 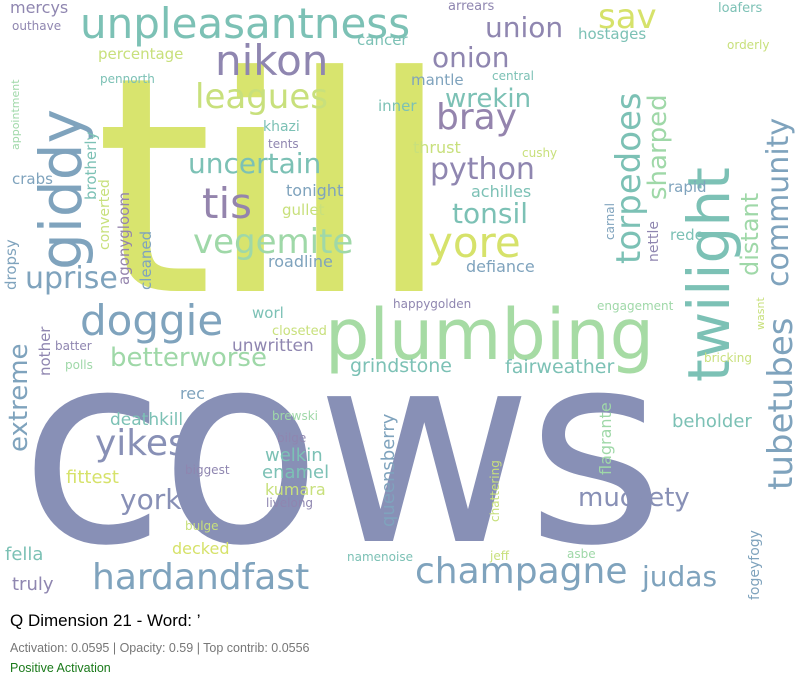 I want to click on cloud-word: plumbing, so click(x=490, y=335).